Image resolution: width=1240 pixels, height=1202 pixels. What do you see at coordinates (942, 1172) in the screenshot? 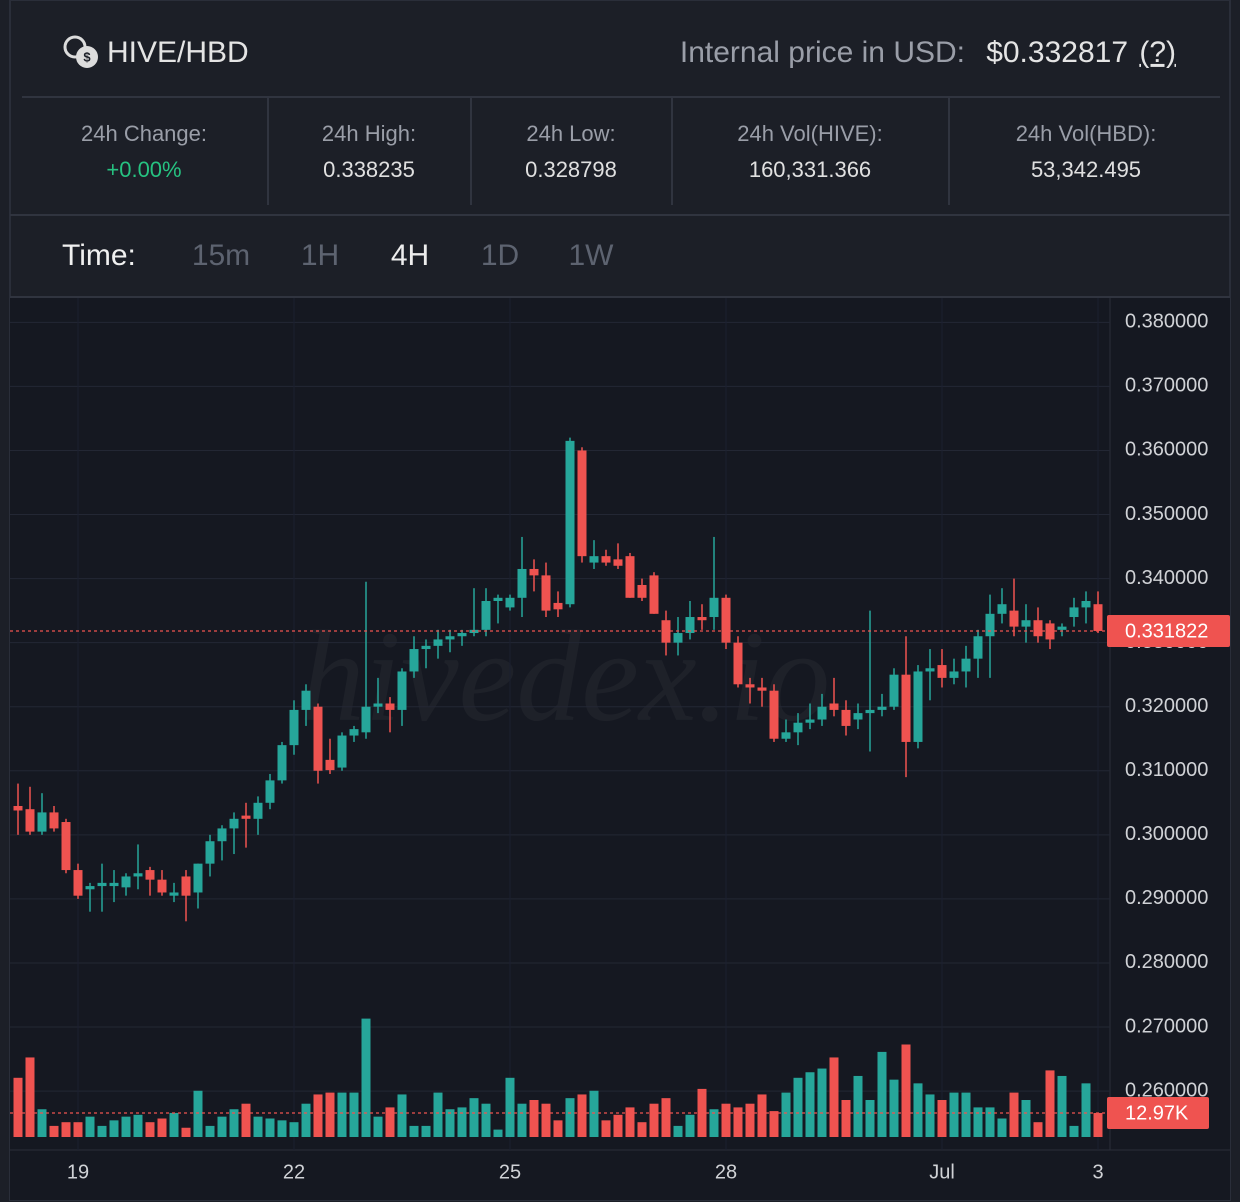
I see `x-tick-label: Jul` at bounding box center [942, 1172].